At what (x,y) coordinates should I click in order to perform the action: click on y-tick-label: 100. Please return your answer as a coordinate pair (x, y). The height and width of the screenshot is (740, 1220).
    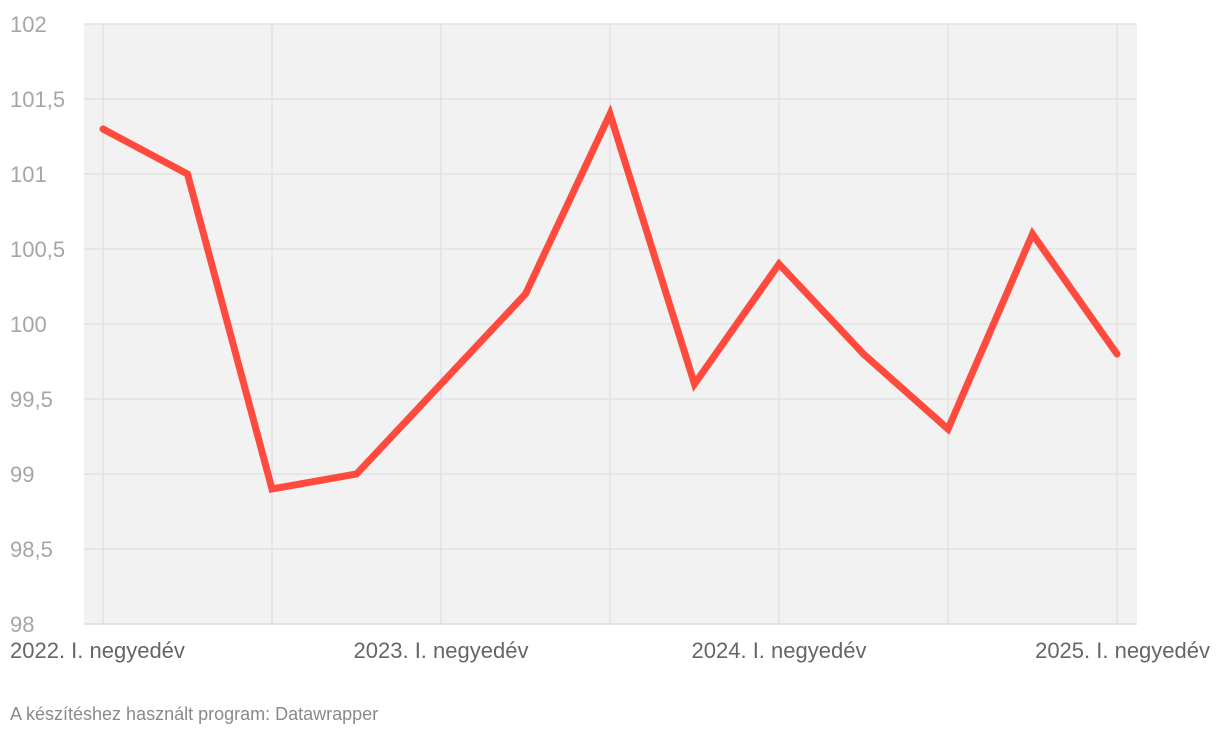
    Looking at the image, I should click on (28, 324).